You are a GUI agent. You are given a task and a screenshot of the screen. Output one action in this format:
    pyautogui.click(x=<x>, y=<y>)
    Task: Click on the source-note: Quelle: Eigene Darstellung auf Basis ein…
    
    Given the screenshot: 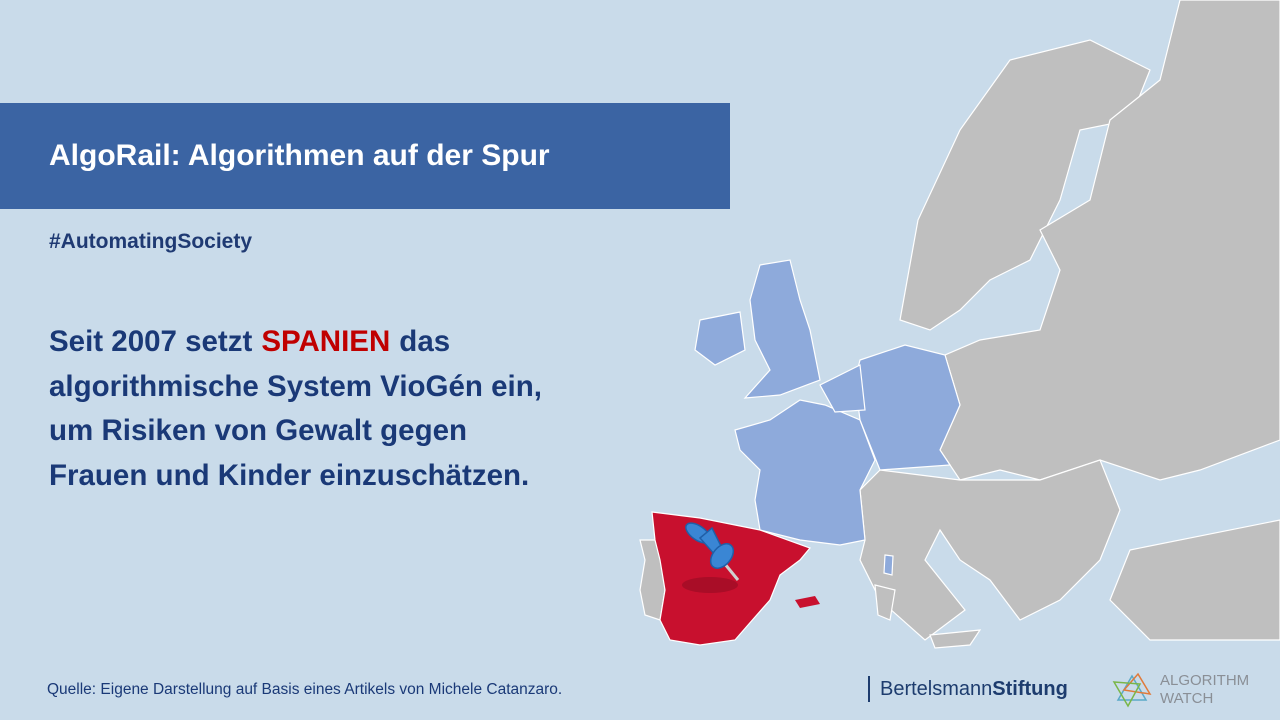 What is the action you would take?
    pyautogui.click(x=305, y=689)
    